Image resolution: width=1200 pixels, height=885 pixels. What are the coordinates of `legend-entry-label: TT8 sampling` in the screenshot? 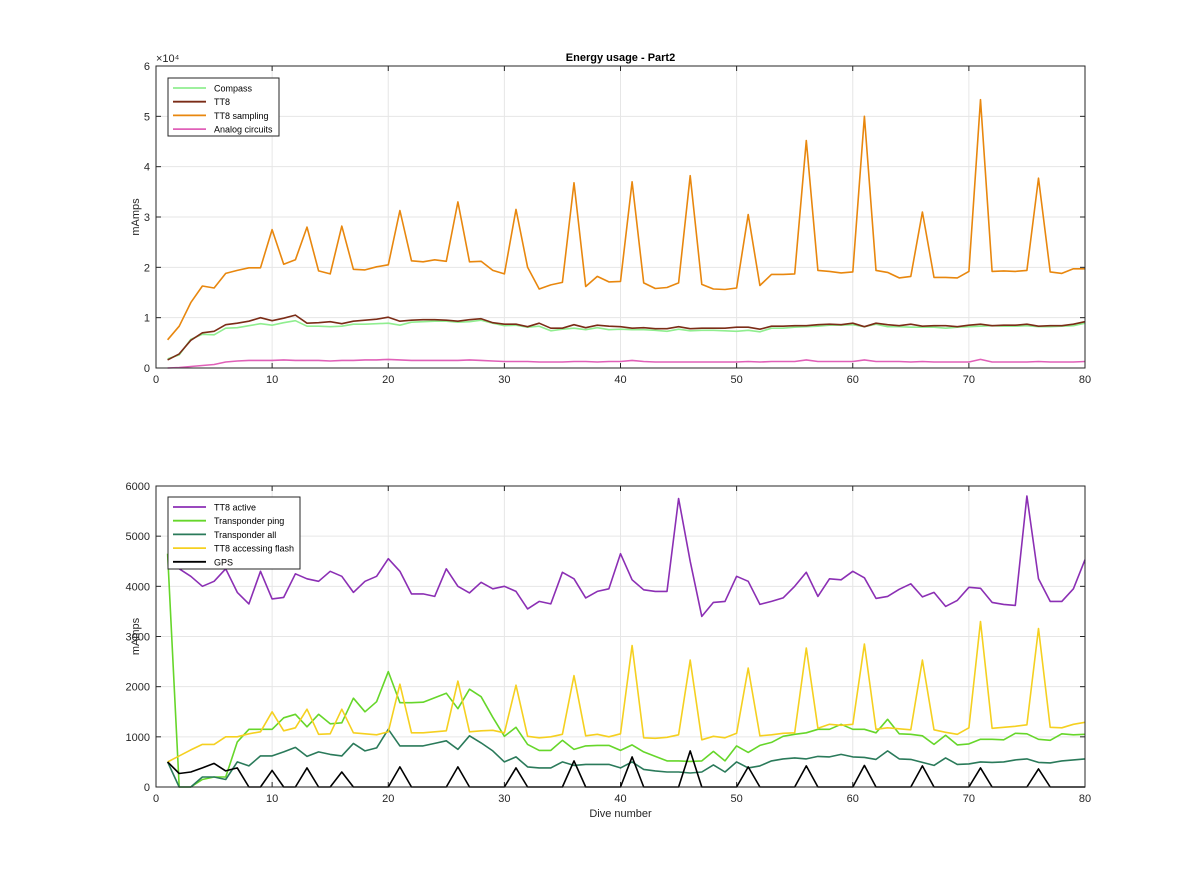 It's located at (241, 116).